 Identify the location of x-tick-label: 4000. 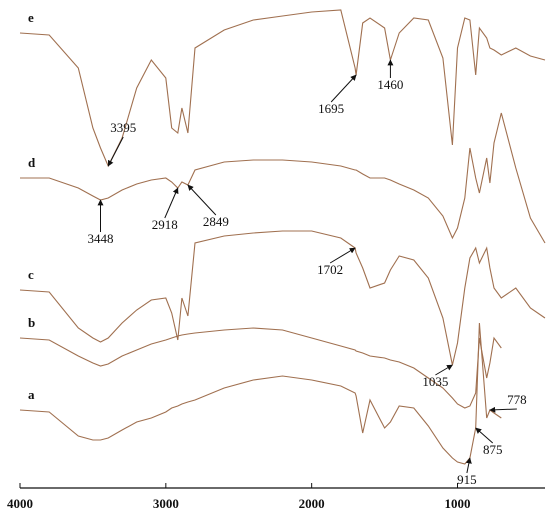
(20, 503).